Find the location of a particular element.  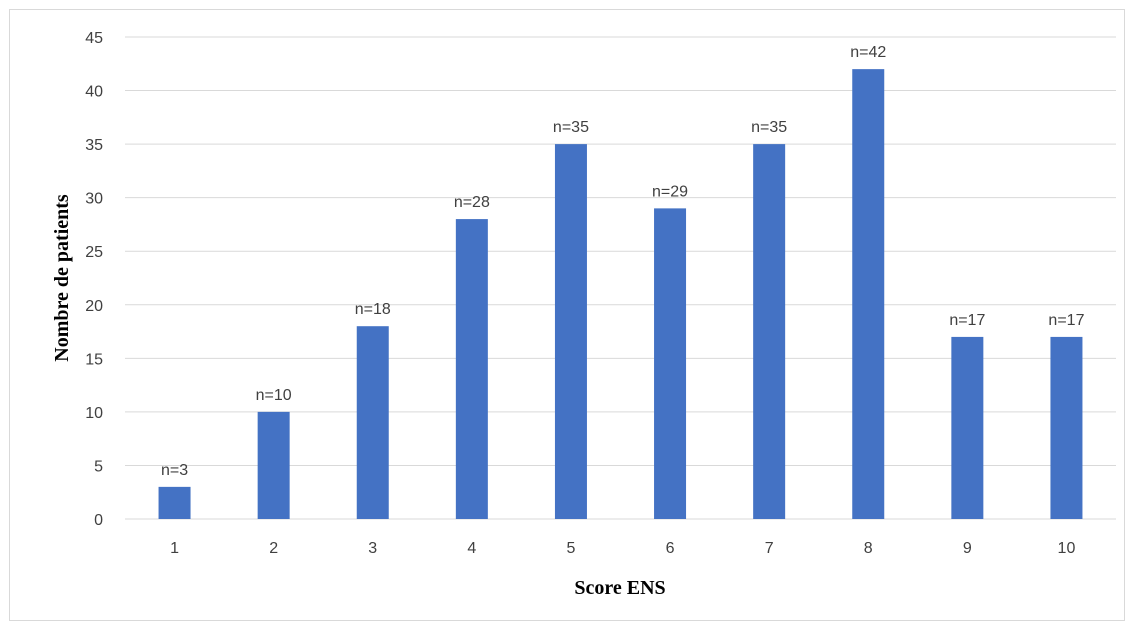

x-tick-label: 10 is located at coordinates (1067, 548).